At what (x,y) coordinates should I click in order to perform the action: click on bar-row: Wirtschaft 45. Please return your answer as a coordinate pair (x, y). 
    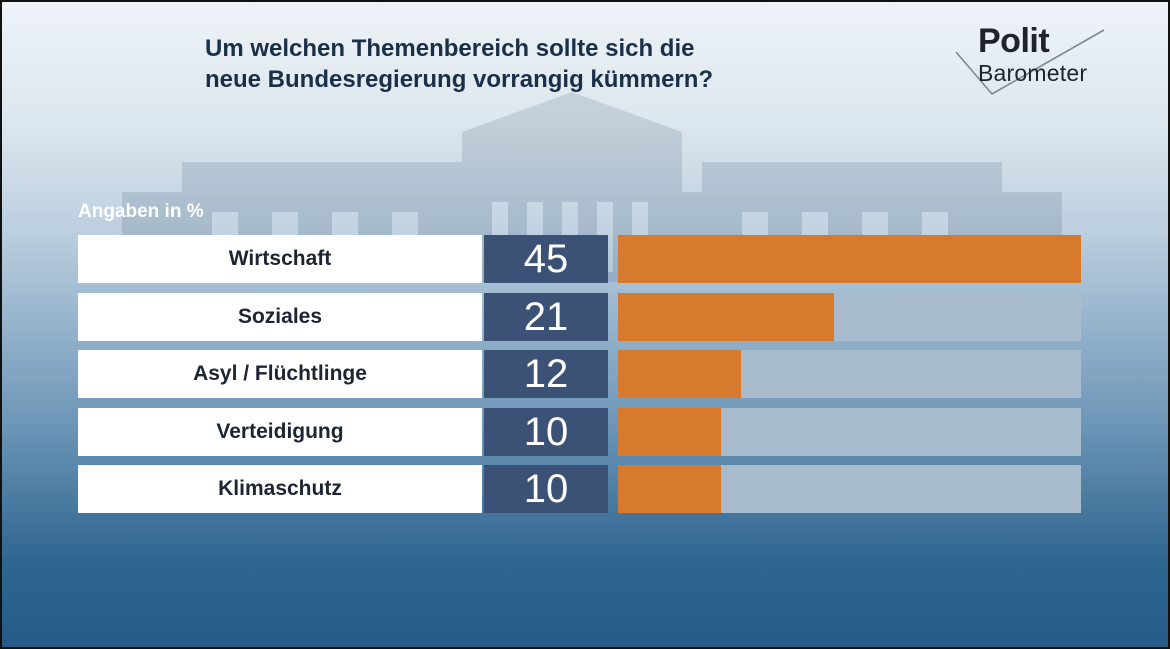
    Looking at the image, I should click on (579, 259).